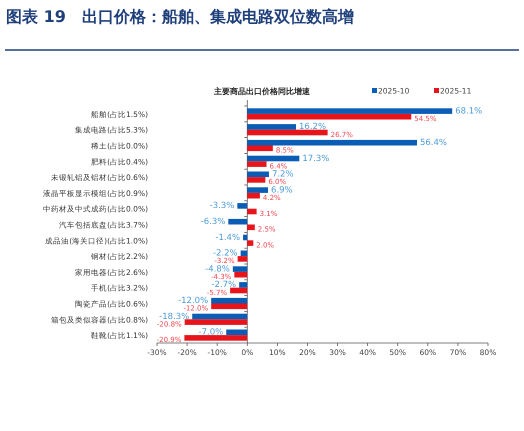 Image resolution: width=524 pixels, height=431 pixels. Describe the element at coordinates (283, 175) in the screenshot. I see `data-label: 7.2%` at that location.